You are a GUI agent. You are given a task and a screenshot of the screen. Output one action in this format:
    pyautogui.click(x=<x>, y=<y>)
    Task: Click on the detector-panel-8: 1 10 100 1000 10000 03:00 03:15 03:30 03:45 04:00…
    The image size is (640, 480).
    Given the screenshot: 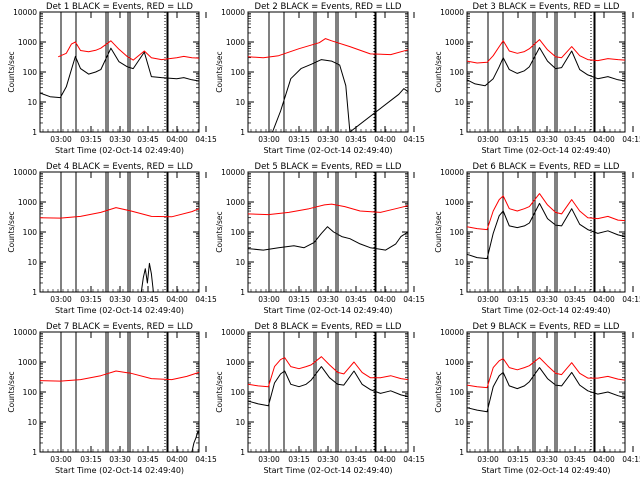 What is the action you would take?
    pyautogui.click(x=320, y=398)
    